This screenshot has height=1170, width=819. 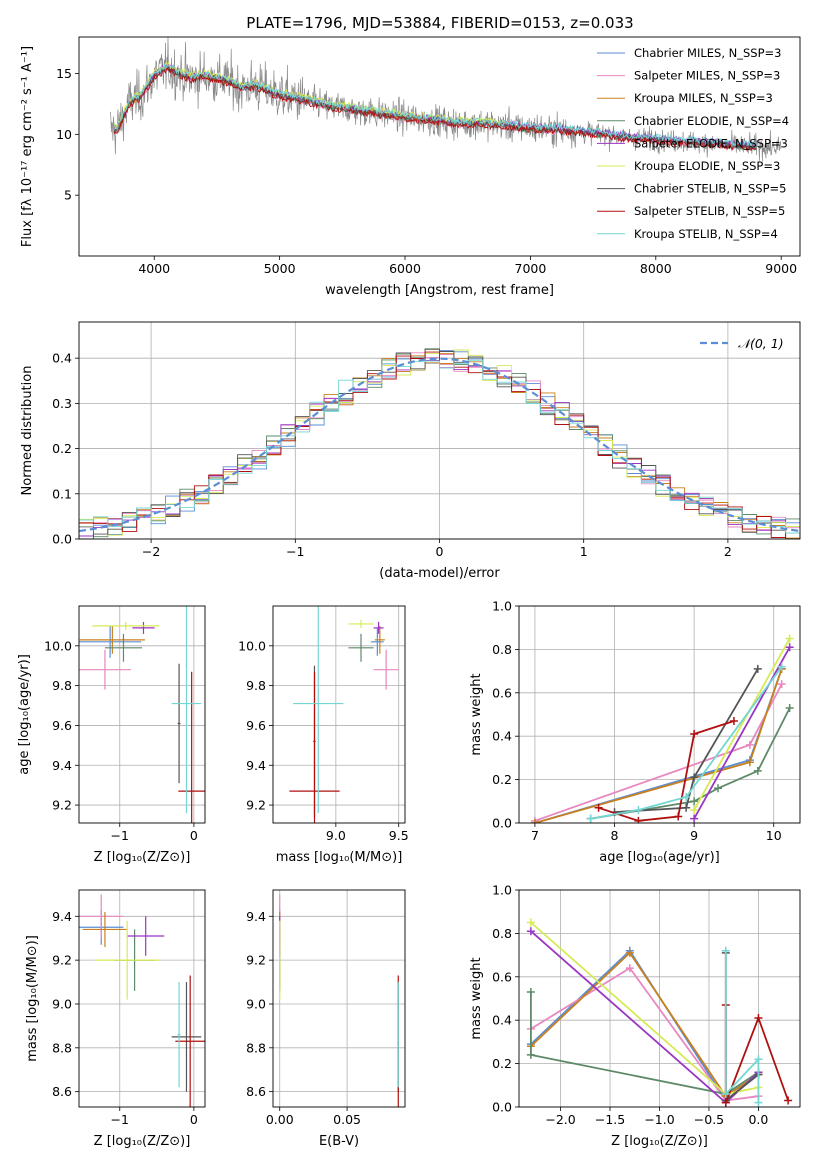 What do you see at coordinates (694, 835) in the screenshot?
I see `x-tick-label: 9` at bounding box center [694, 835].